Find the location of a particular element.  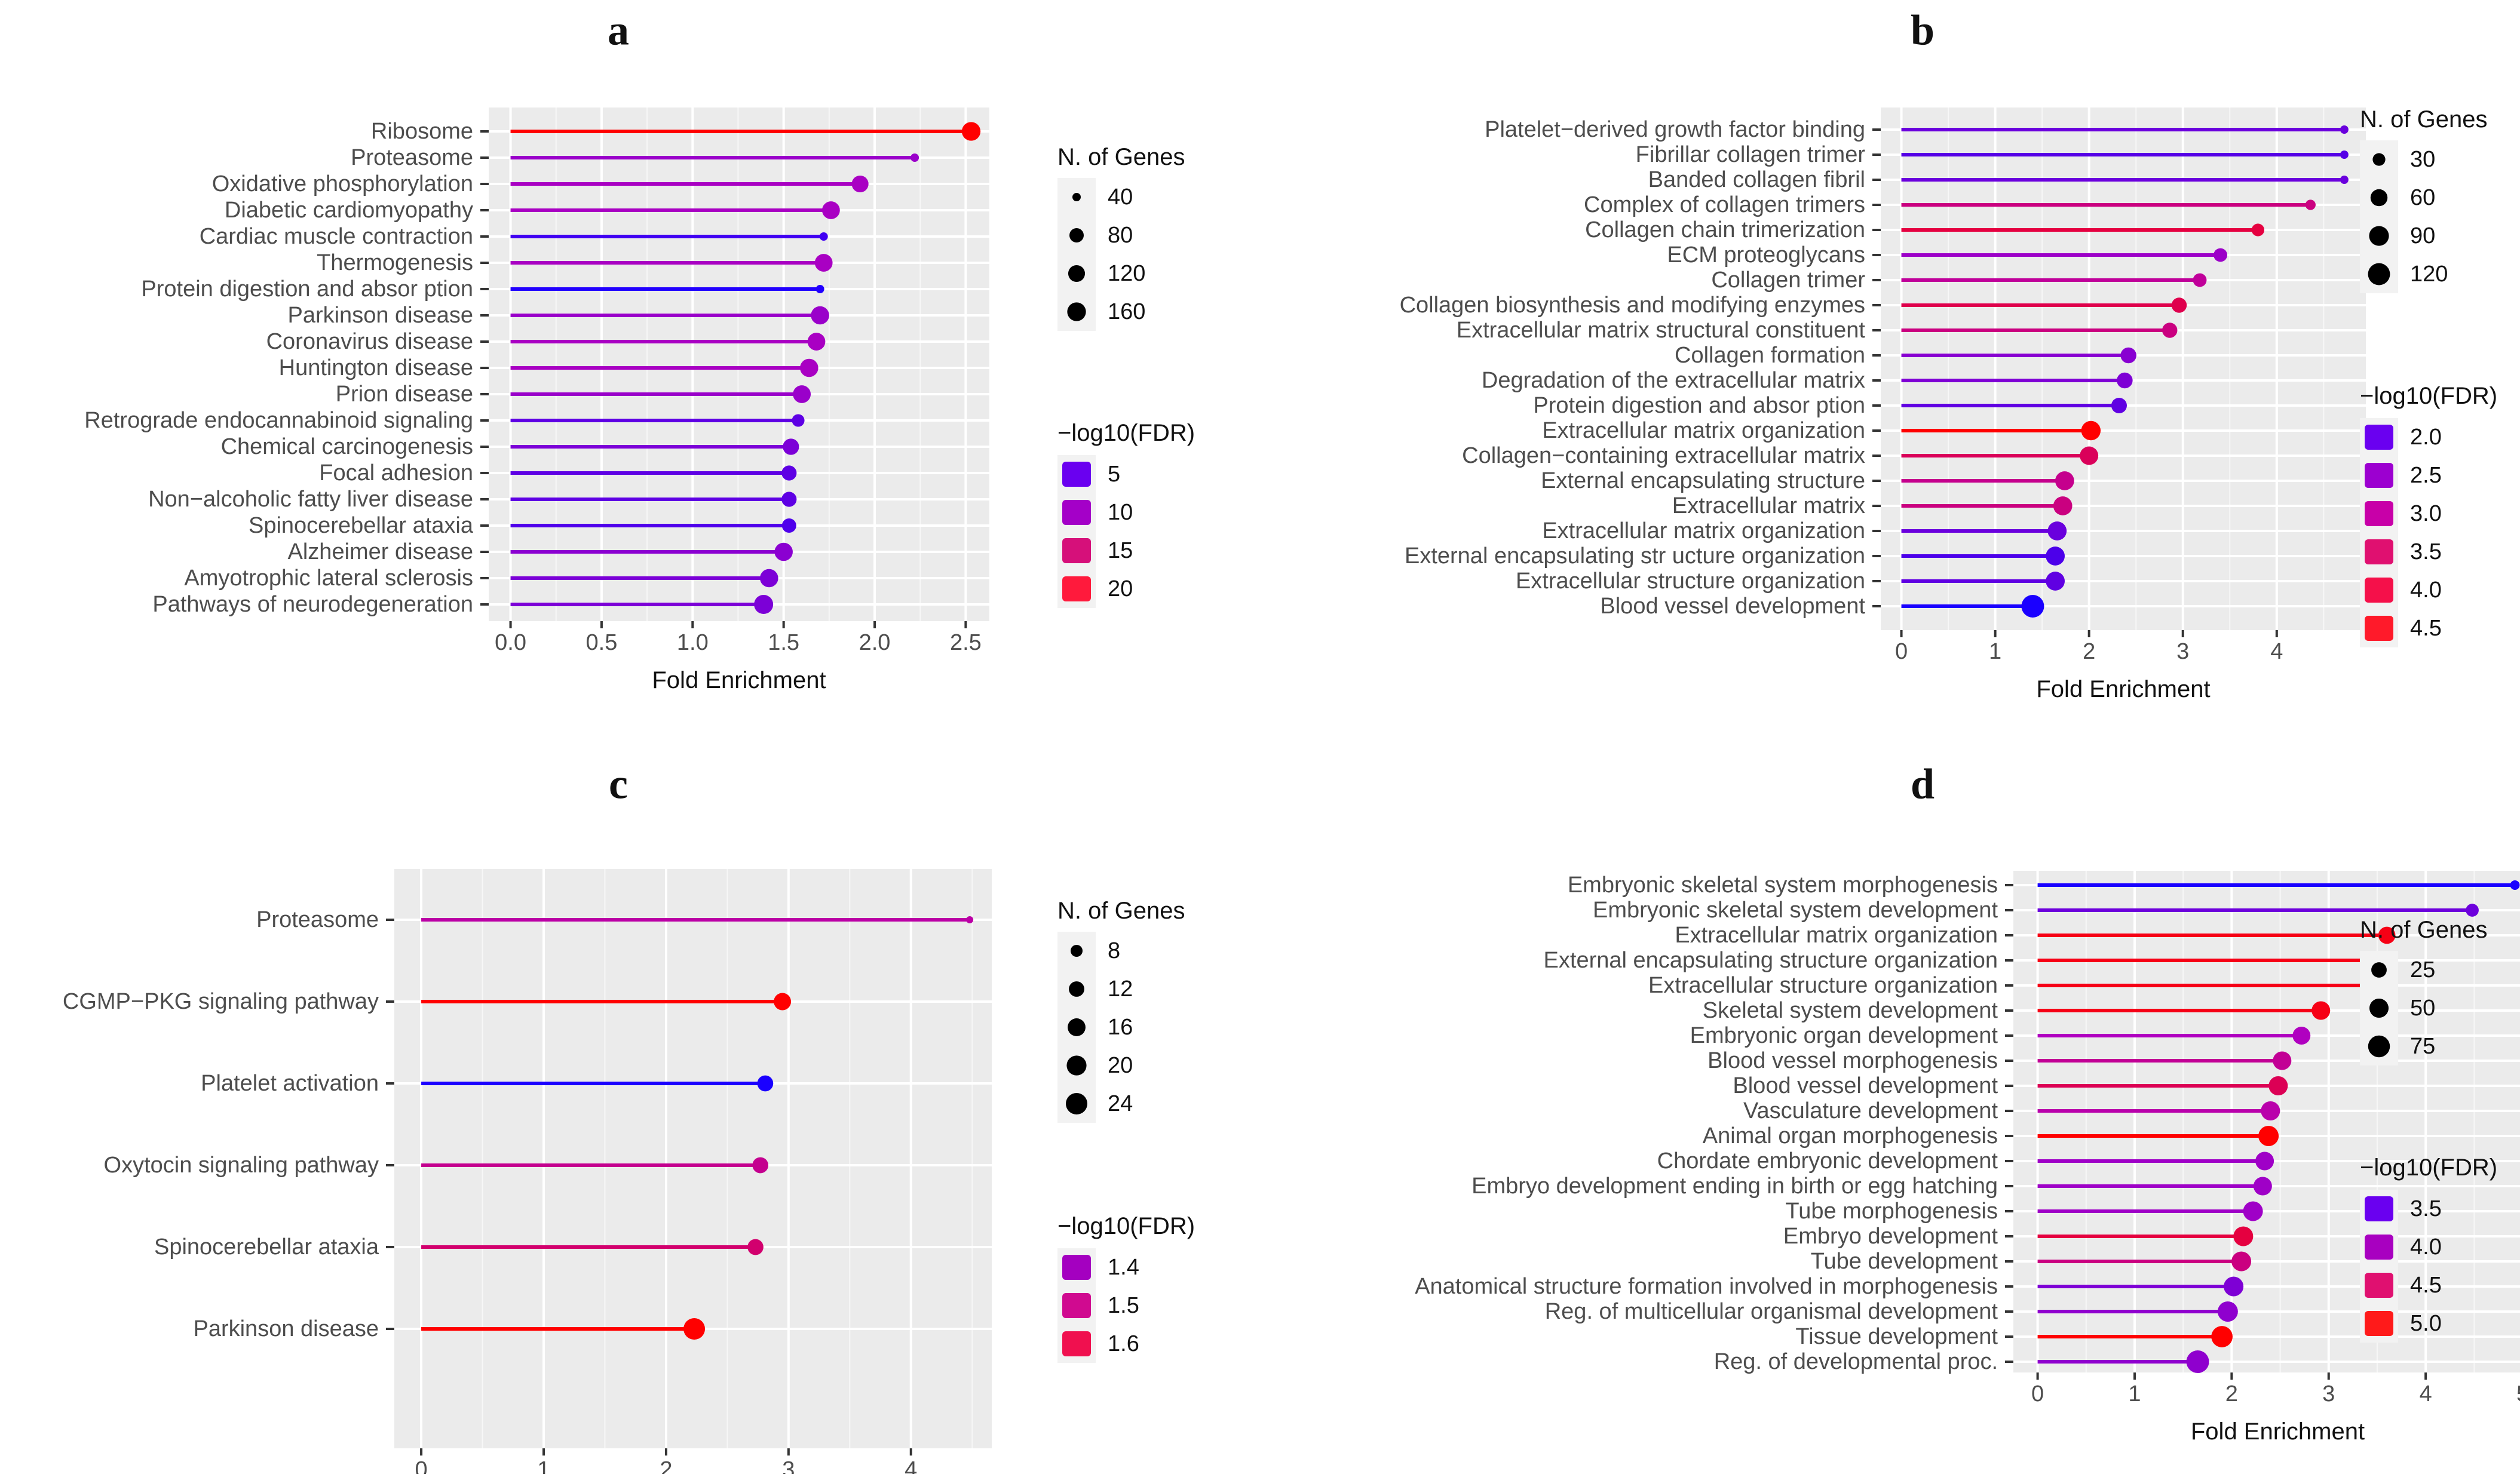

category-label: Blood vessel development is located at coordinates (1733, 607).